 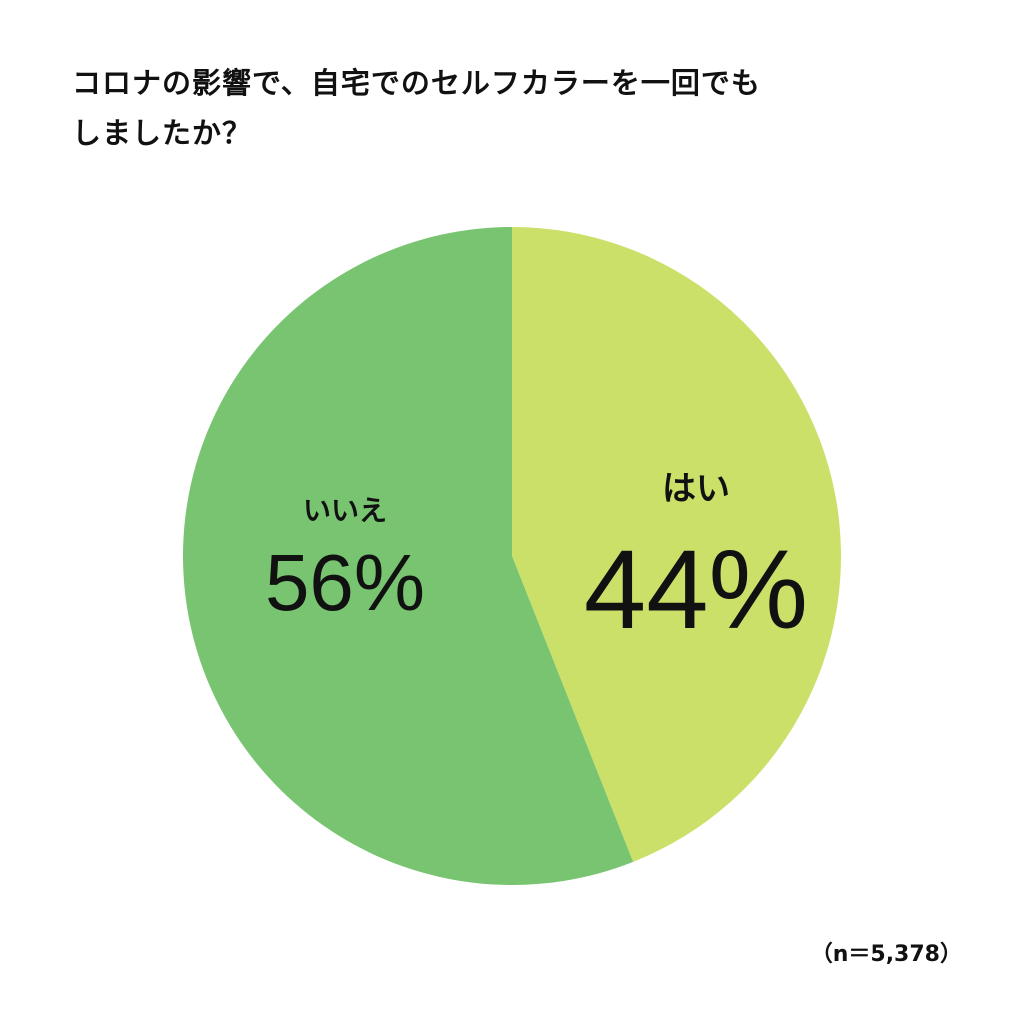 What do you see at coordinates (416, 83) in the screenshot?
I see `chart-title-line-1: コロナの影響で、自宅でのセルフカラーを一回でも` at bounding box center [416, 83].